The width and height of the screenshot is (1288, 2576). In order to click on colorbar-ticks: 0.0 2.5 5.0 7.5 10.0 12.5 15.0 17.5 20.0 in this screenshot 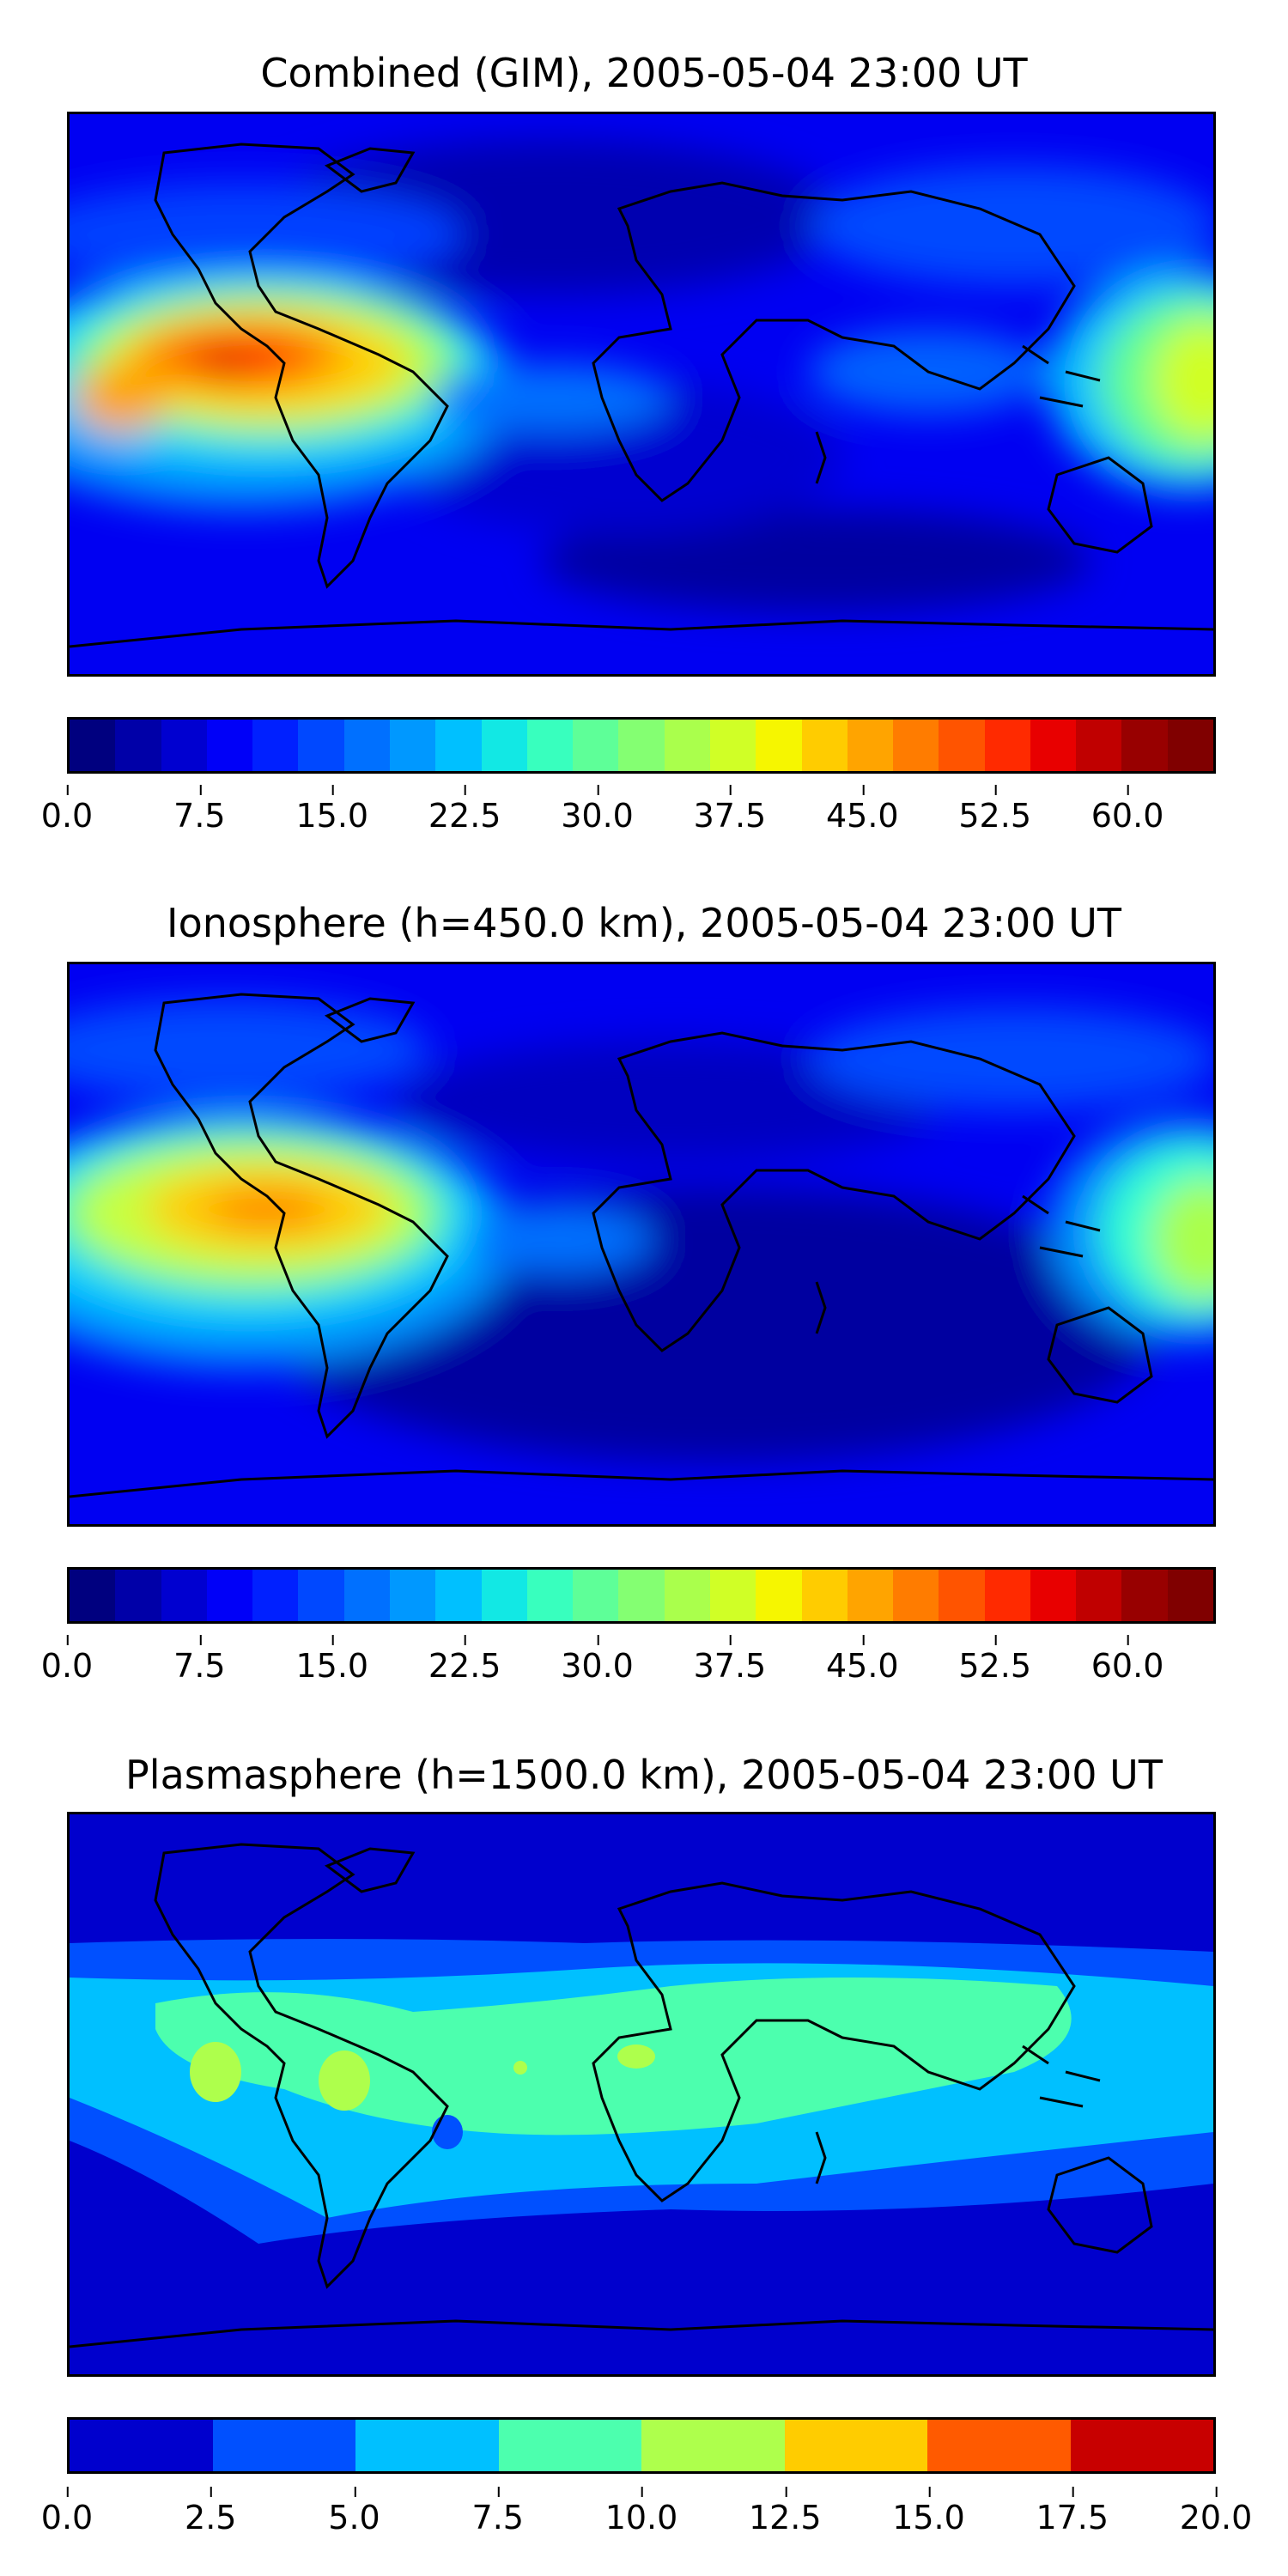, I will do `click(647, 2518)`.